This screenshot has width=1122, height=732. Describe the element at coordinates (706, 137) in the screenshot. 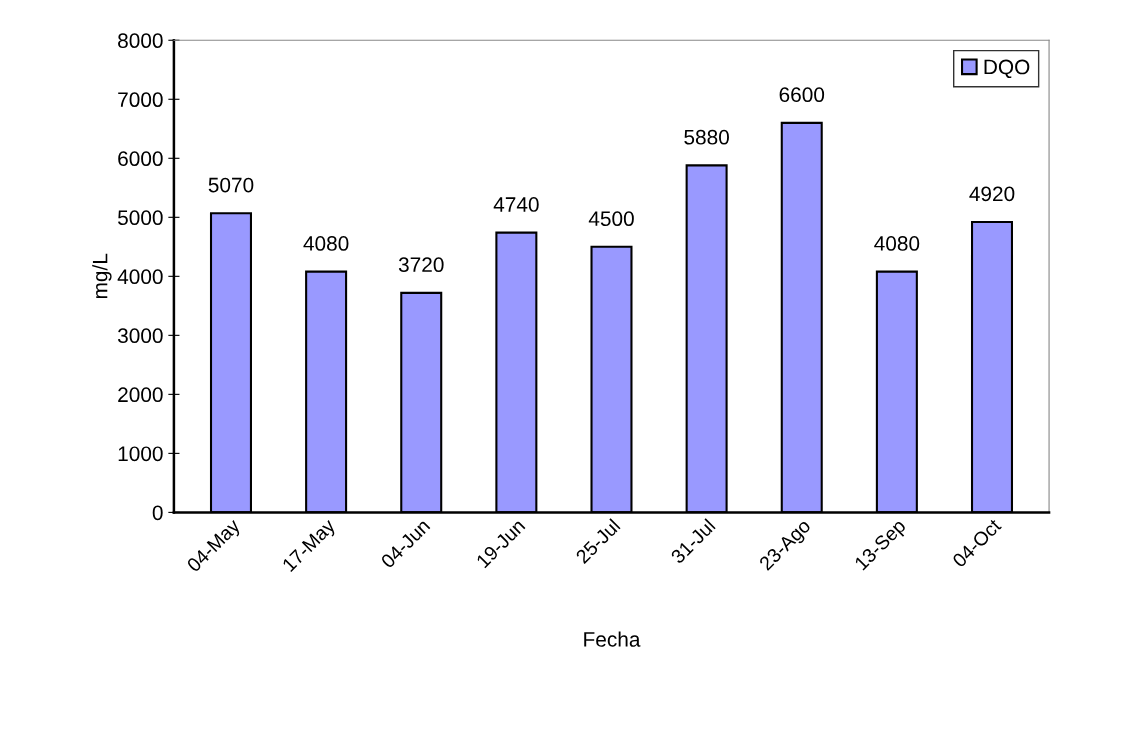

I see `data-label: 5880` at that location.